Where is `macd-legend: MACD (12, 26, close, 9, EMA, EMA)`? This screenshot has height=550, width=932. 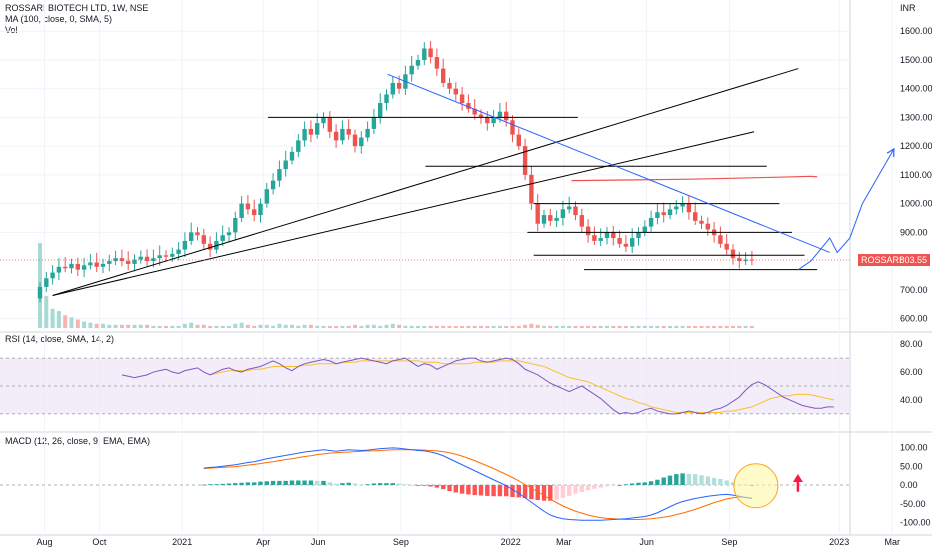 macd-legend: MACD (12, 26, close, 9, EMA, EMA) is located at coordinates (78, 441).